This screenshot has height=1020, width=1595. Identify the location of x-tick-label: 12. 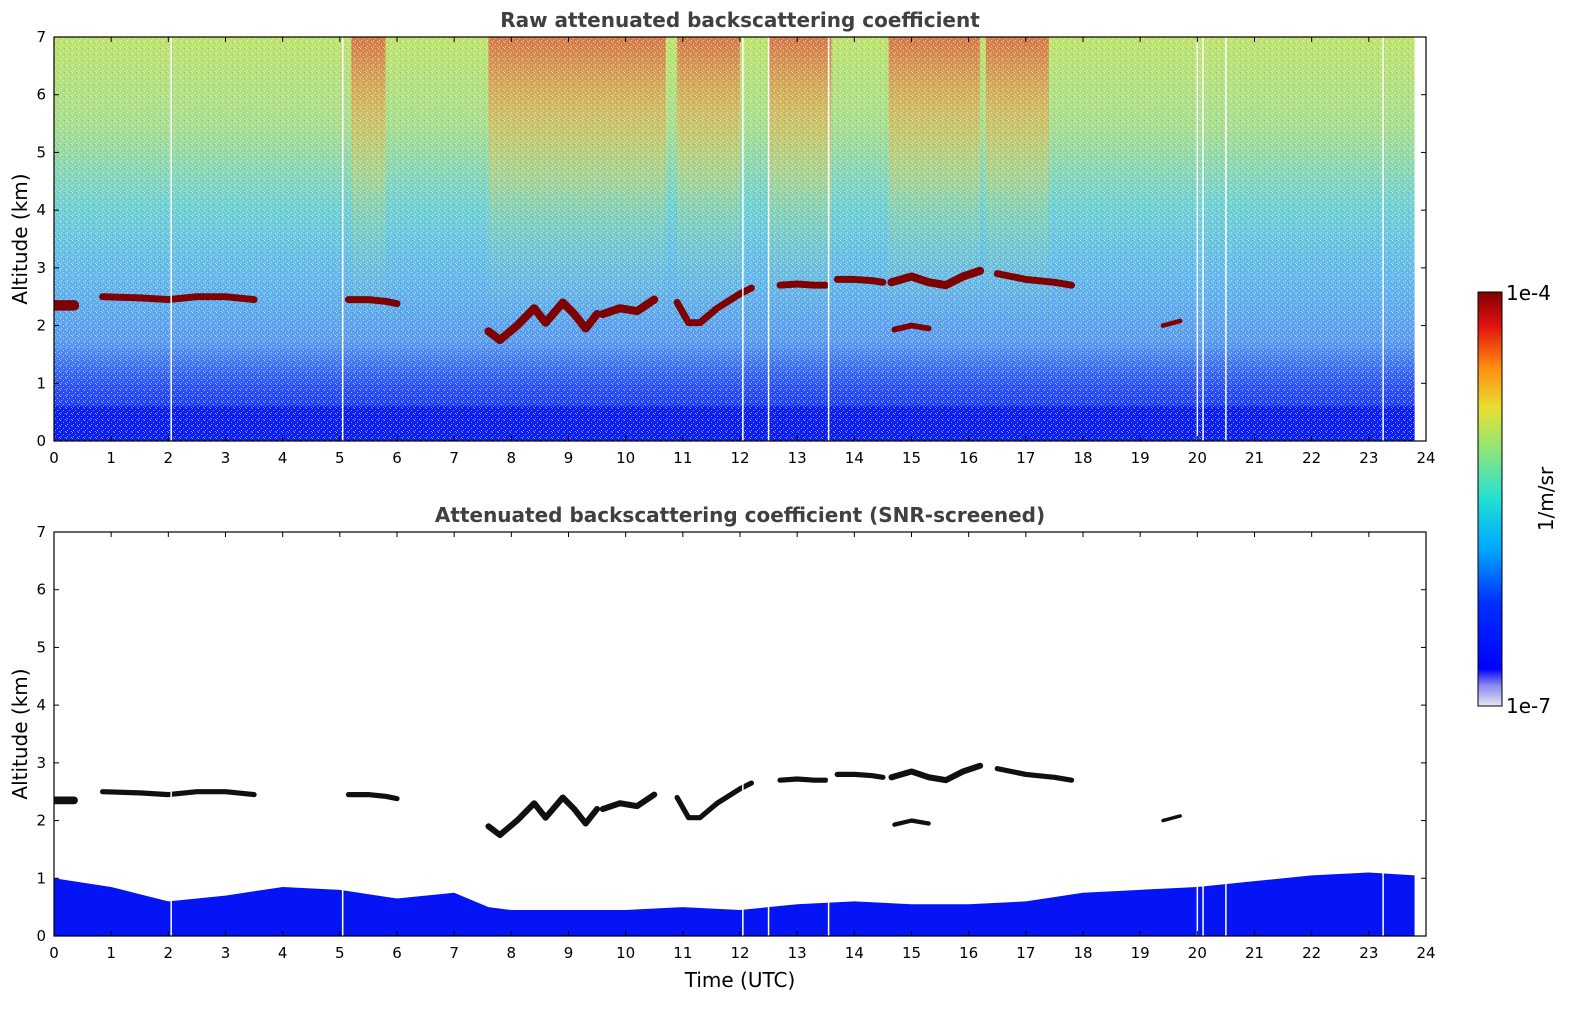
(739, 458).